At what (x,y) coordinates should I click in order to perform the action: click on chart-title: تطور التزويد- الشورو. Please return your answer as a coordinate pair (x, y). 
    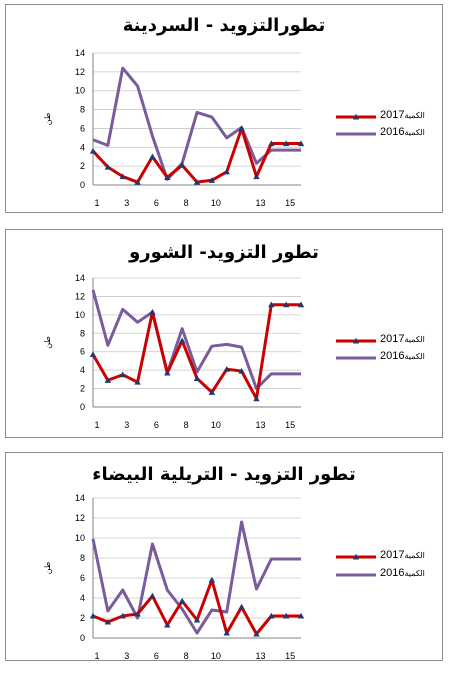
    Looking at the image, I should click on (224, 252).